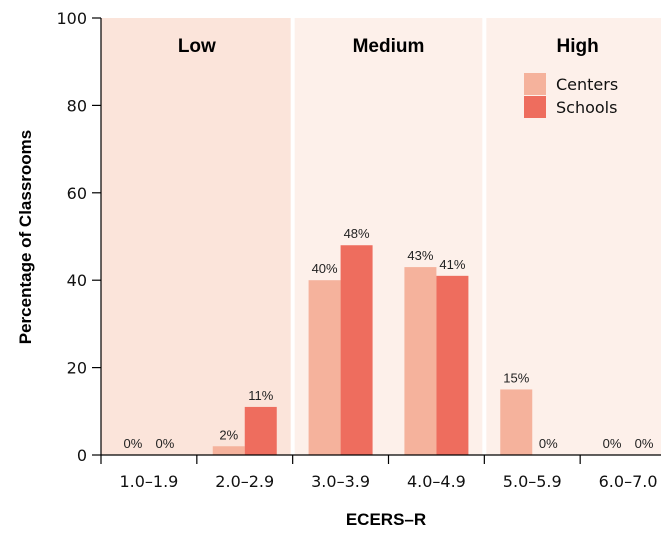 This screenshot has height=534, width=661. What do you see at coordinates (628, 481) in the screenshot?
I see `x-tick-label: 6.0–7.0` at bounding box center [628, 481].